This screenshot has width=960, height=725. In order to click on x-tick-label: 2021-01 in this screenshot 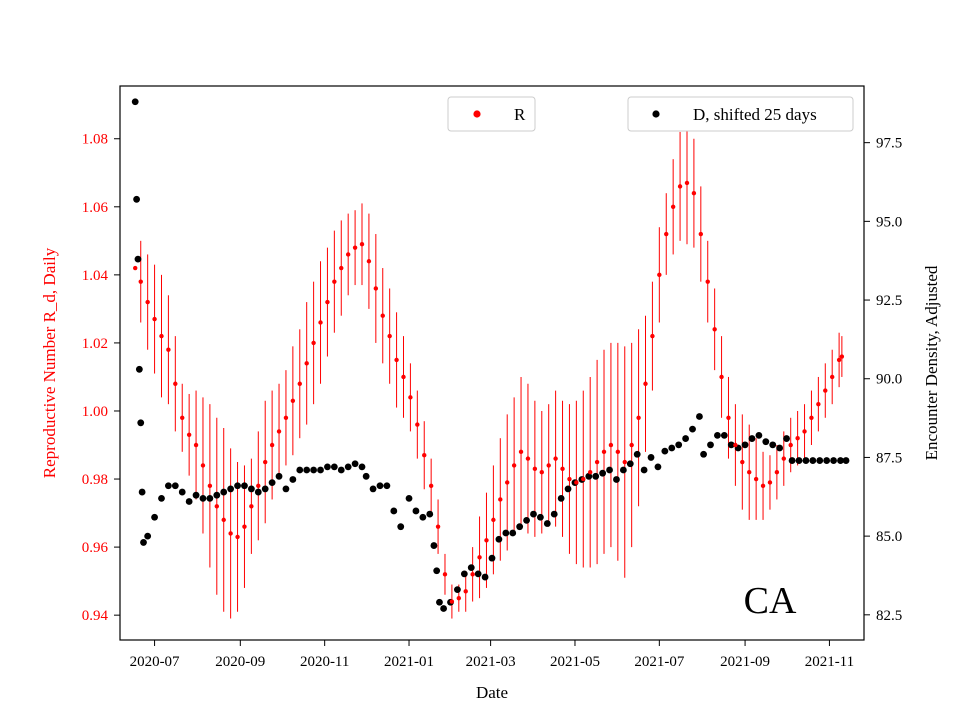, I will do `click(409, 662)`.